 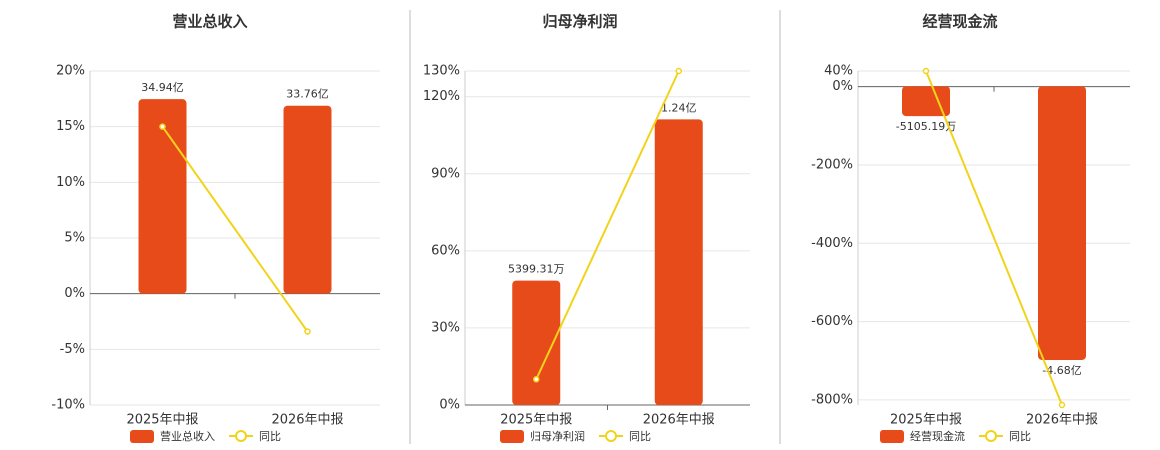 I want to click on y-tick-label: 20%, so click(x=70, y=71).